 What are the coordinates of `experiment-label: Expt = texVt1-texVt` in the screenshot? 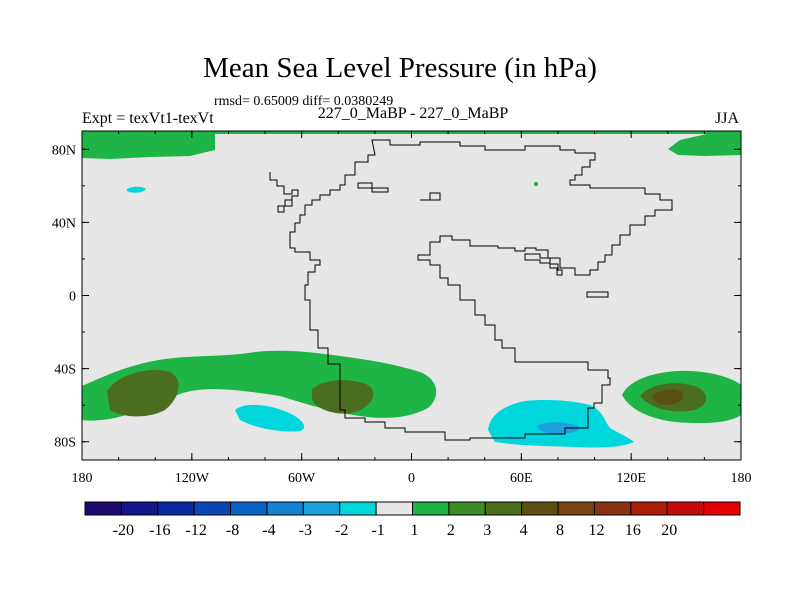 It's located at (148, 118).